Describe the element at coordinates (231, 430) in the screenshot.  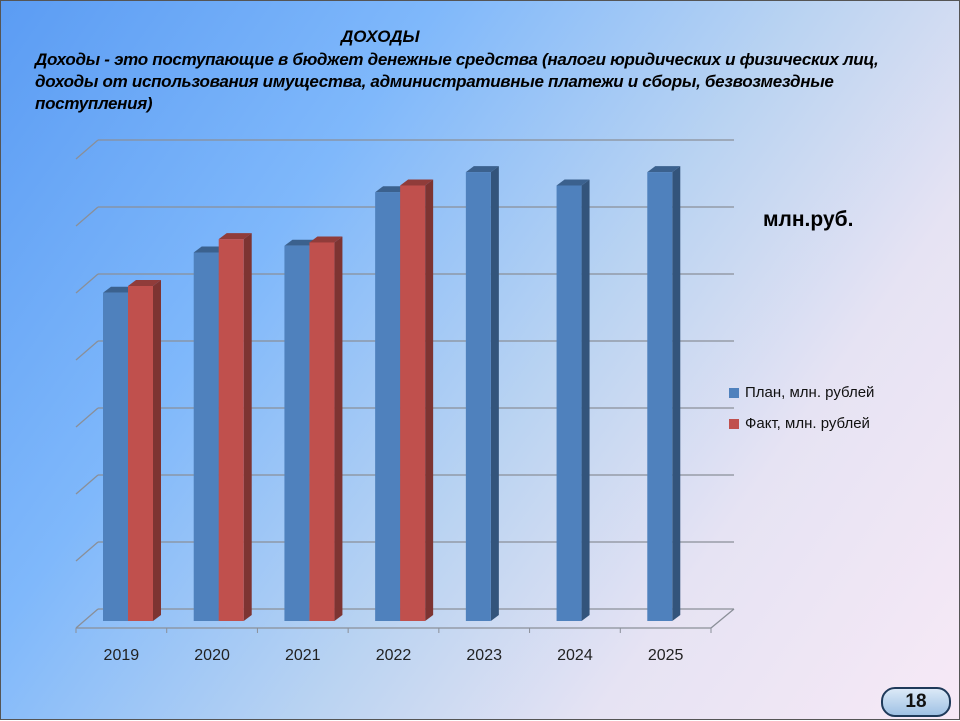
I see `bar-2020-fact` at that location.